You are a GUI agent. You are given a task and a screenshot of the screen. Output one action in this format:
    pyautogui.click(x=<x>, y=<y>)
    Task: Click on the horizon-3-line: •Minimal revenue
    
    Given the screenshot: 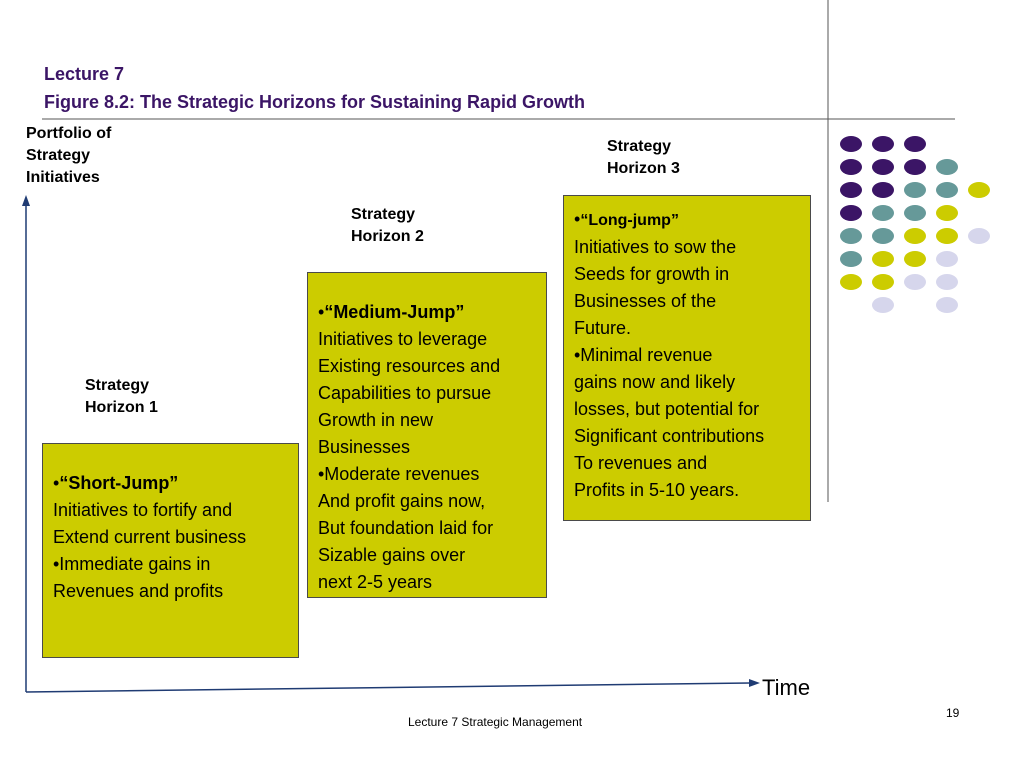 What is the action you would take?
    pyautogui.click(x=643, y=355)
    